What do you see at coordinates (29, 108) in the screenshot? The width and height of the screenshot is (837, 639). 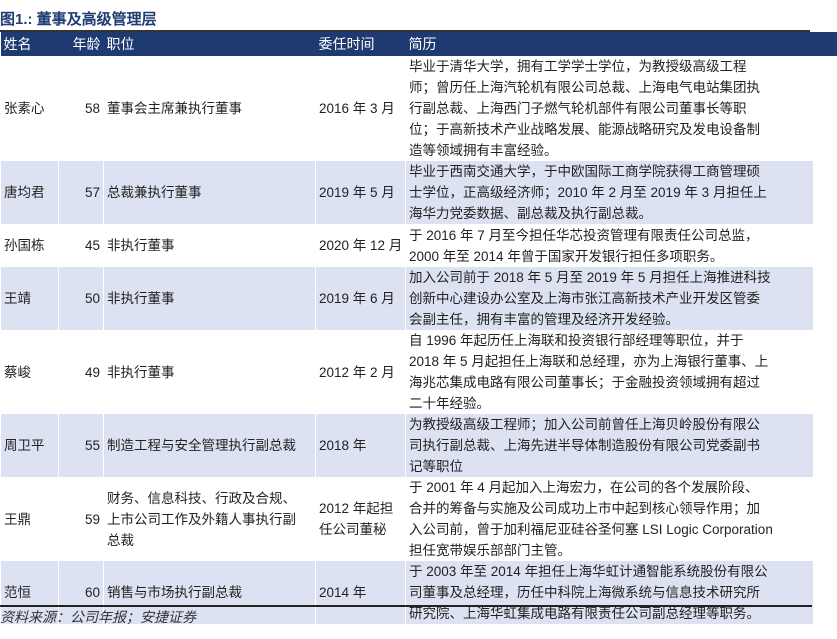 I see `cell-name: 张素心` at bounding box center [29, 108].